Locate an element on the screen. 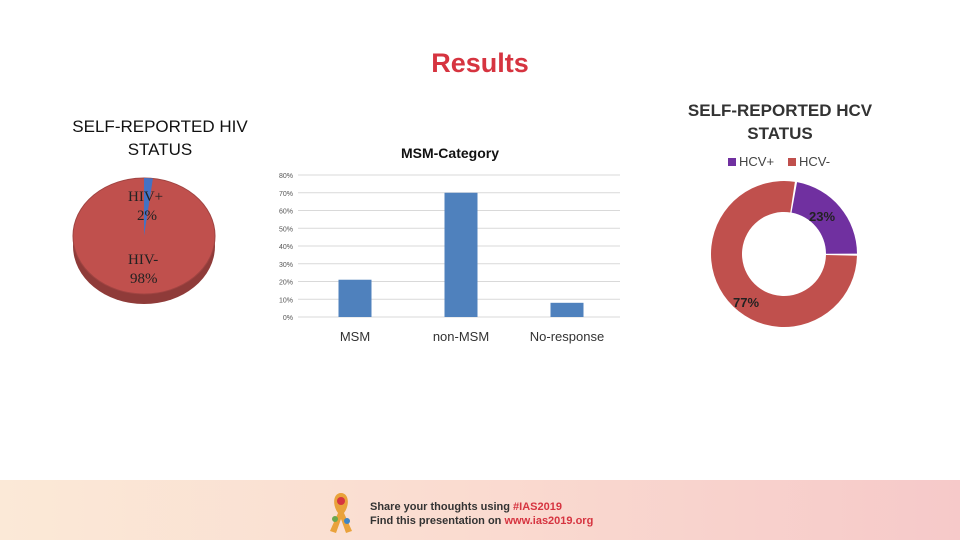 This screenshot has height=540, width=960. bar-y-tick-label: 60% is located at coordinates (286, 212).